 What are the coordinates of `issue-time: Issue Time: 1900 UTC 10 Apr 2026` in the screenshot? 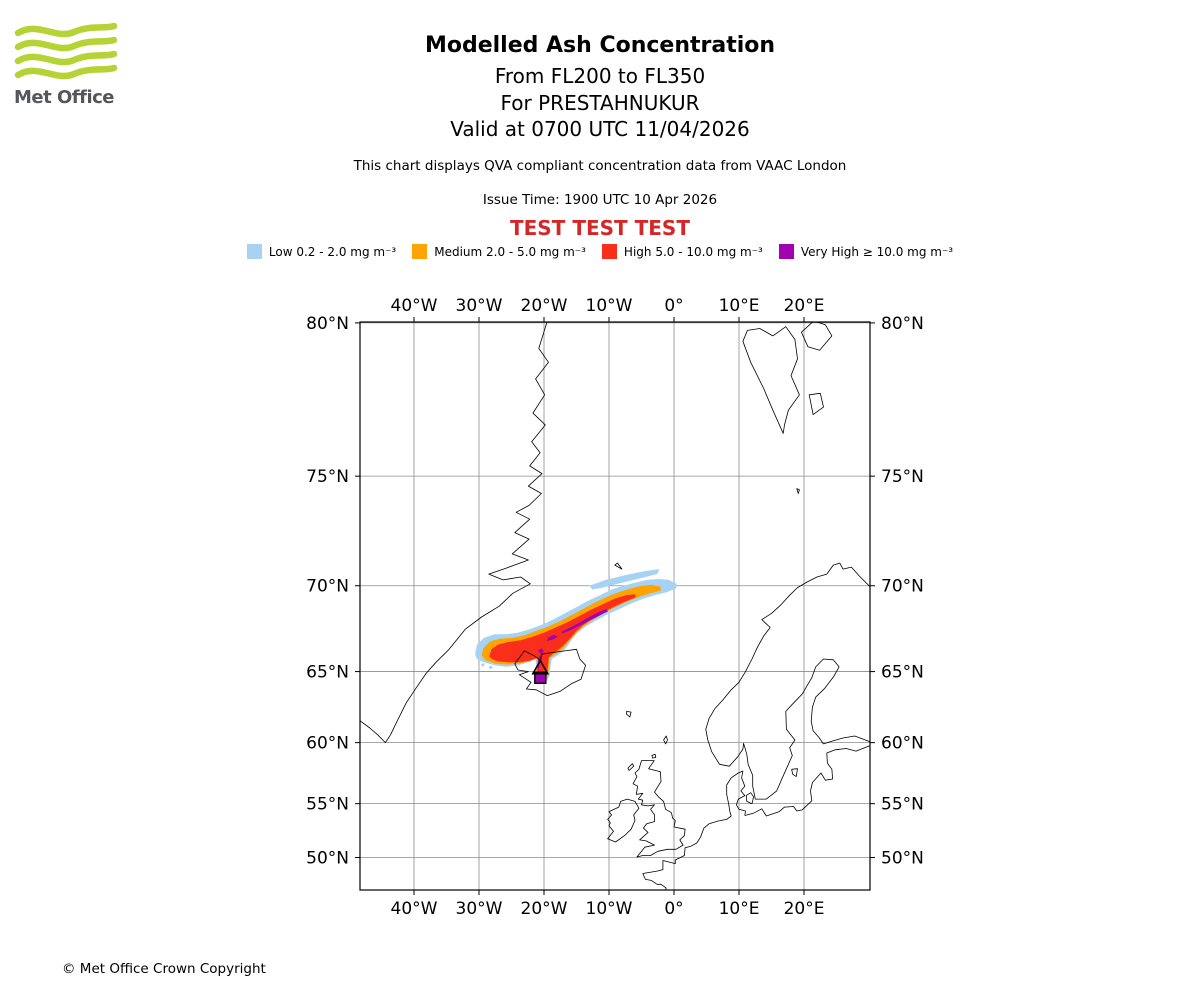 It's located at (600, 200).